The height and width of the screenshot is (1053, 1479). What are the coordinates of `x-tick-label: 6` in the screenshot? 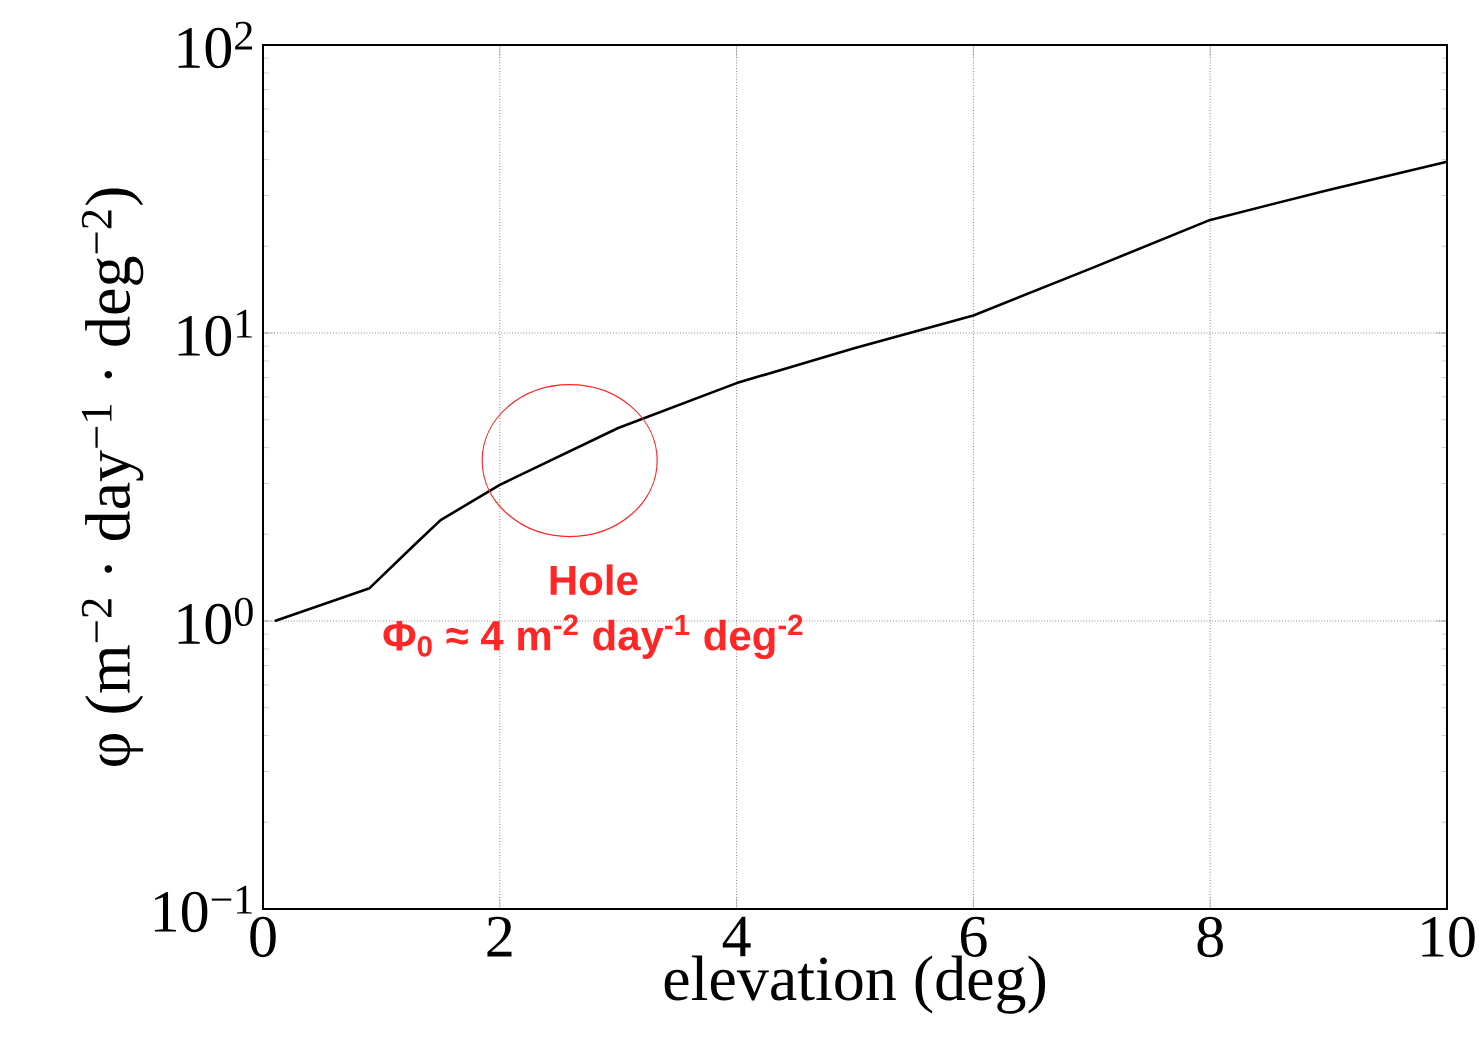 It's located at (973, 936).